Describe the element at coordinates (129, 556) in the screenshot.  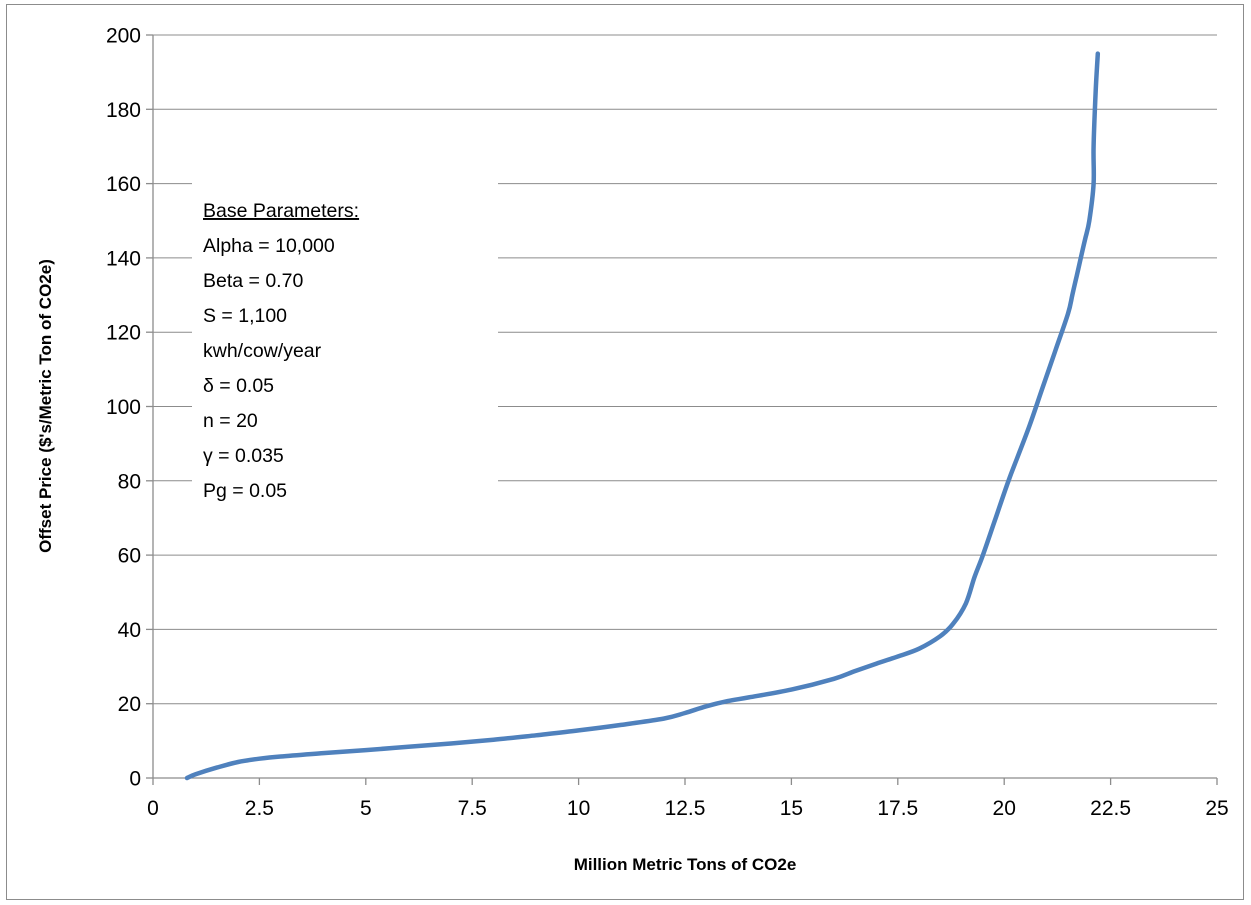
I see `y-tick-label: 60` at that location.